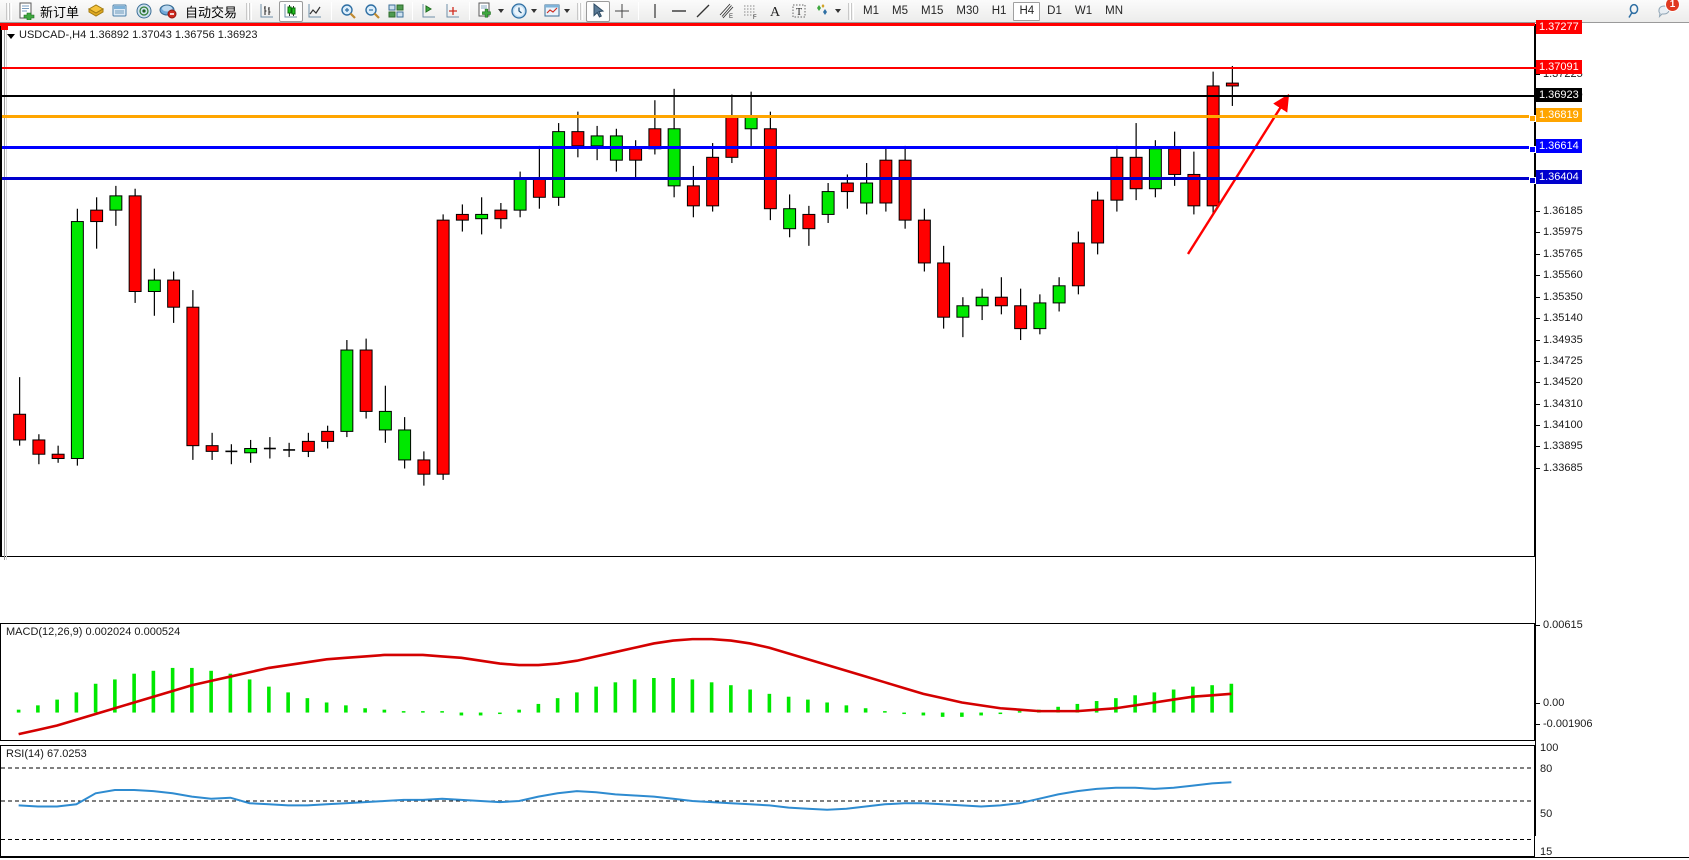 The width and height of the screenshot is (1689, 860). I want to click on chart-shift-button, so click(429, 11).